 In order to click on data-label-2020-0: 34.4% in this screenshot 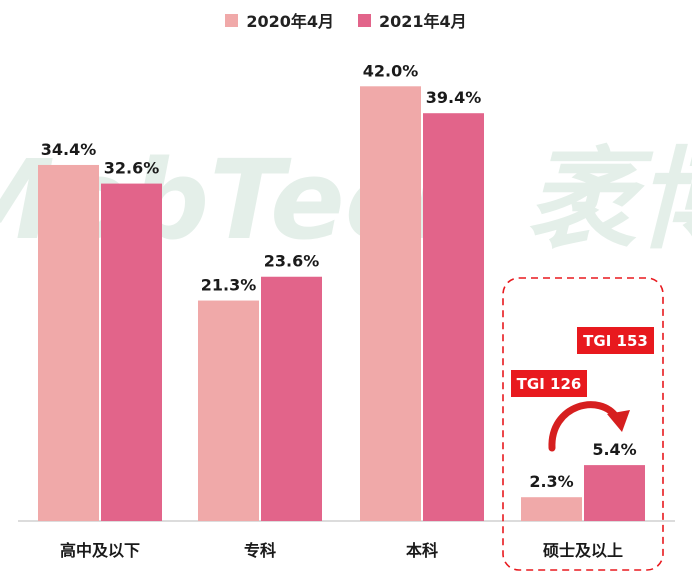, I will do `click(69, 149)`.